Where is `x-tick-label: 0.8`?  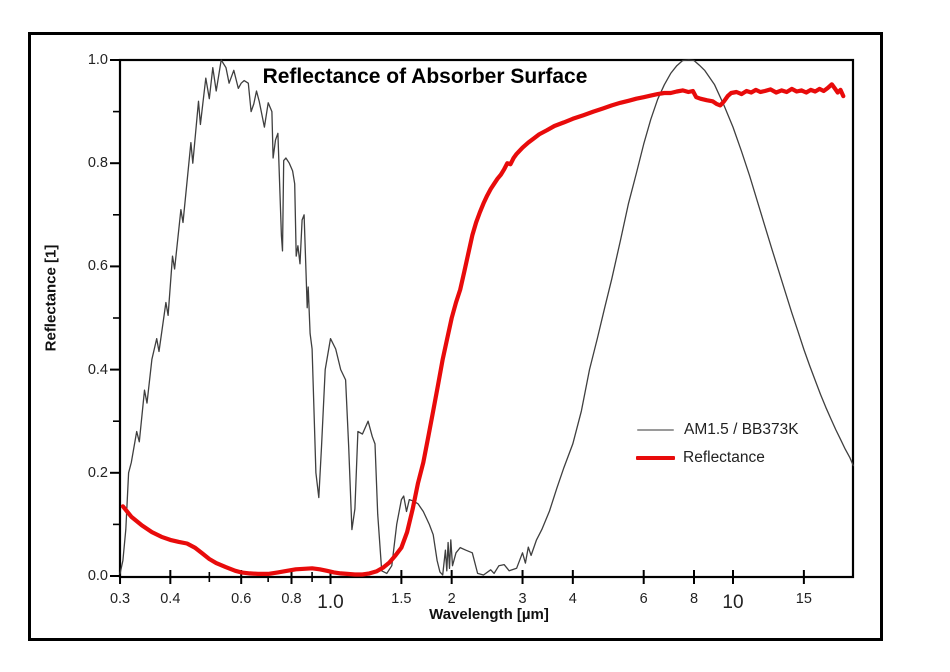 x-tick-label: 0.8 is located at coordinates (291, 599).